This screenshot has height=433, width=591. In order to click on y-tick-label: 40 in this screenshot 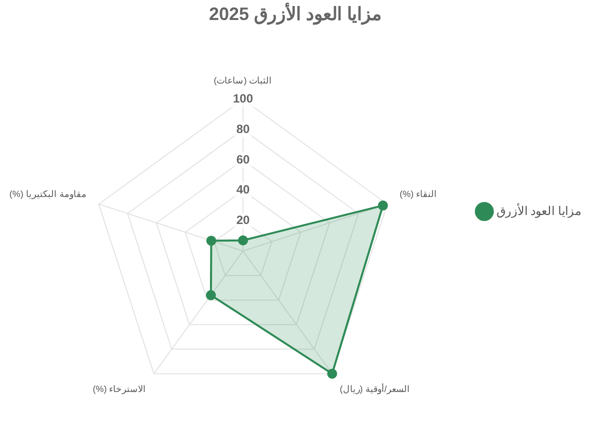, I will do `click(243, 189)`.